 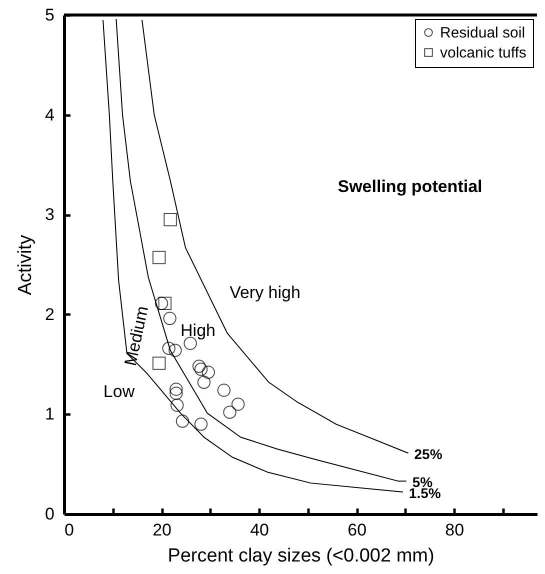 I want to click on x-tick-label: 60, so click(x=357, y=530).